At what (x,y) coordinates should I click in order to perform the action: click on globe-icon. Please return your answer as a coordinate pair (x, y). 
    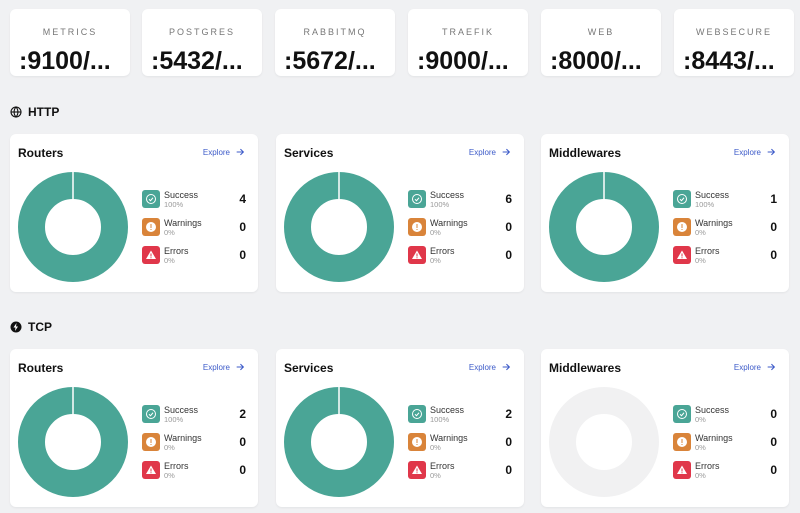
    Looking at the image, I should click on (16, 112).